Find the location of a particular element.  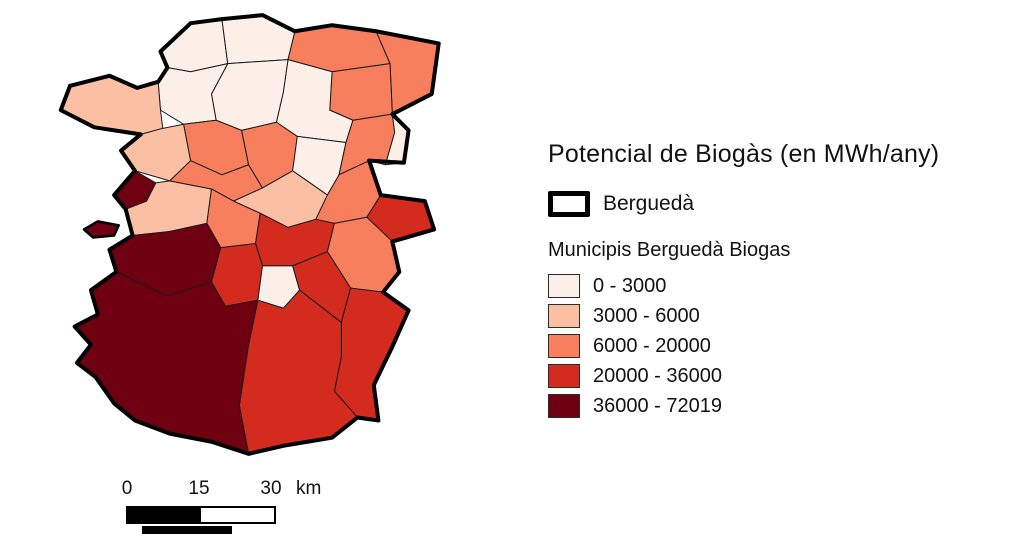

scale-tick-label: 30 is located at coordinates (271, 488).